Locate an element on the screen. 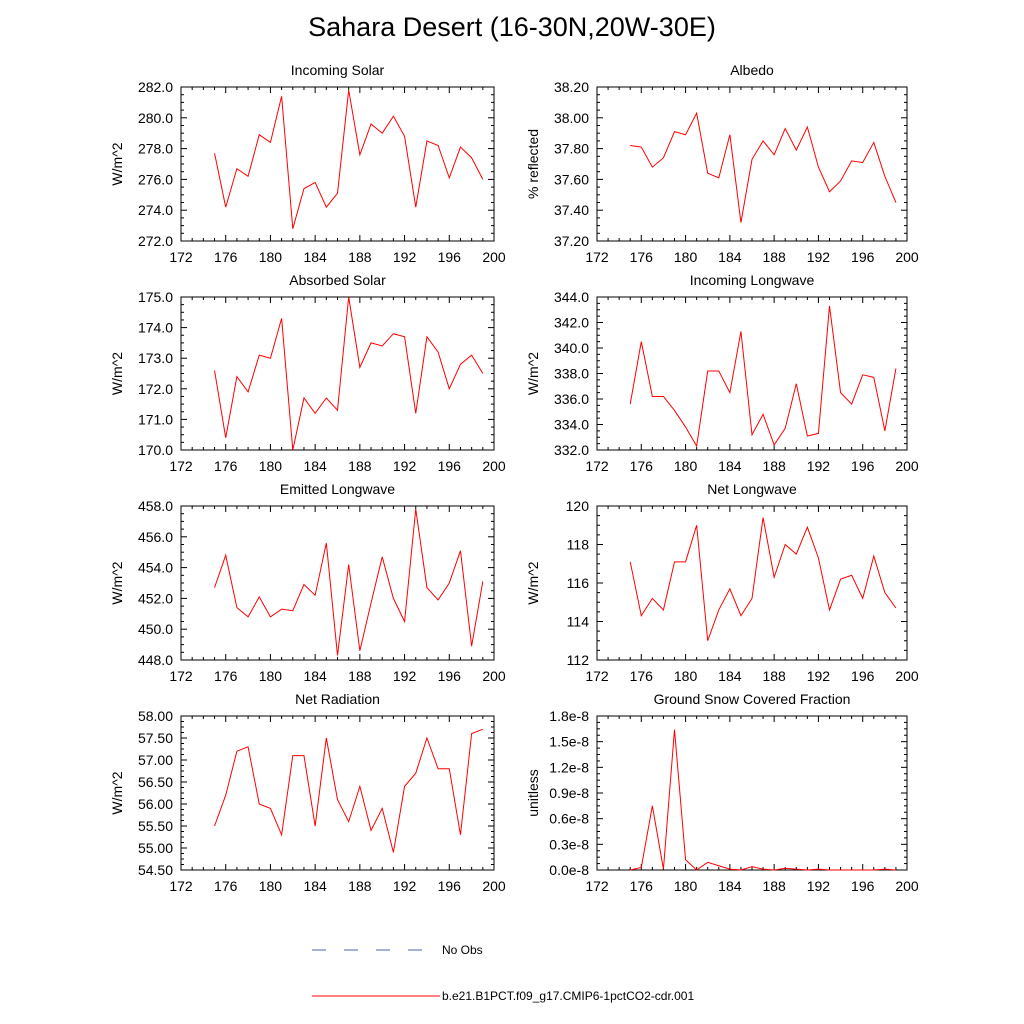  y-tick-label: 38.00 is located at coordinates (571, 118).